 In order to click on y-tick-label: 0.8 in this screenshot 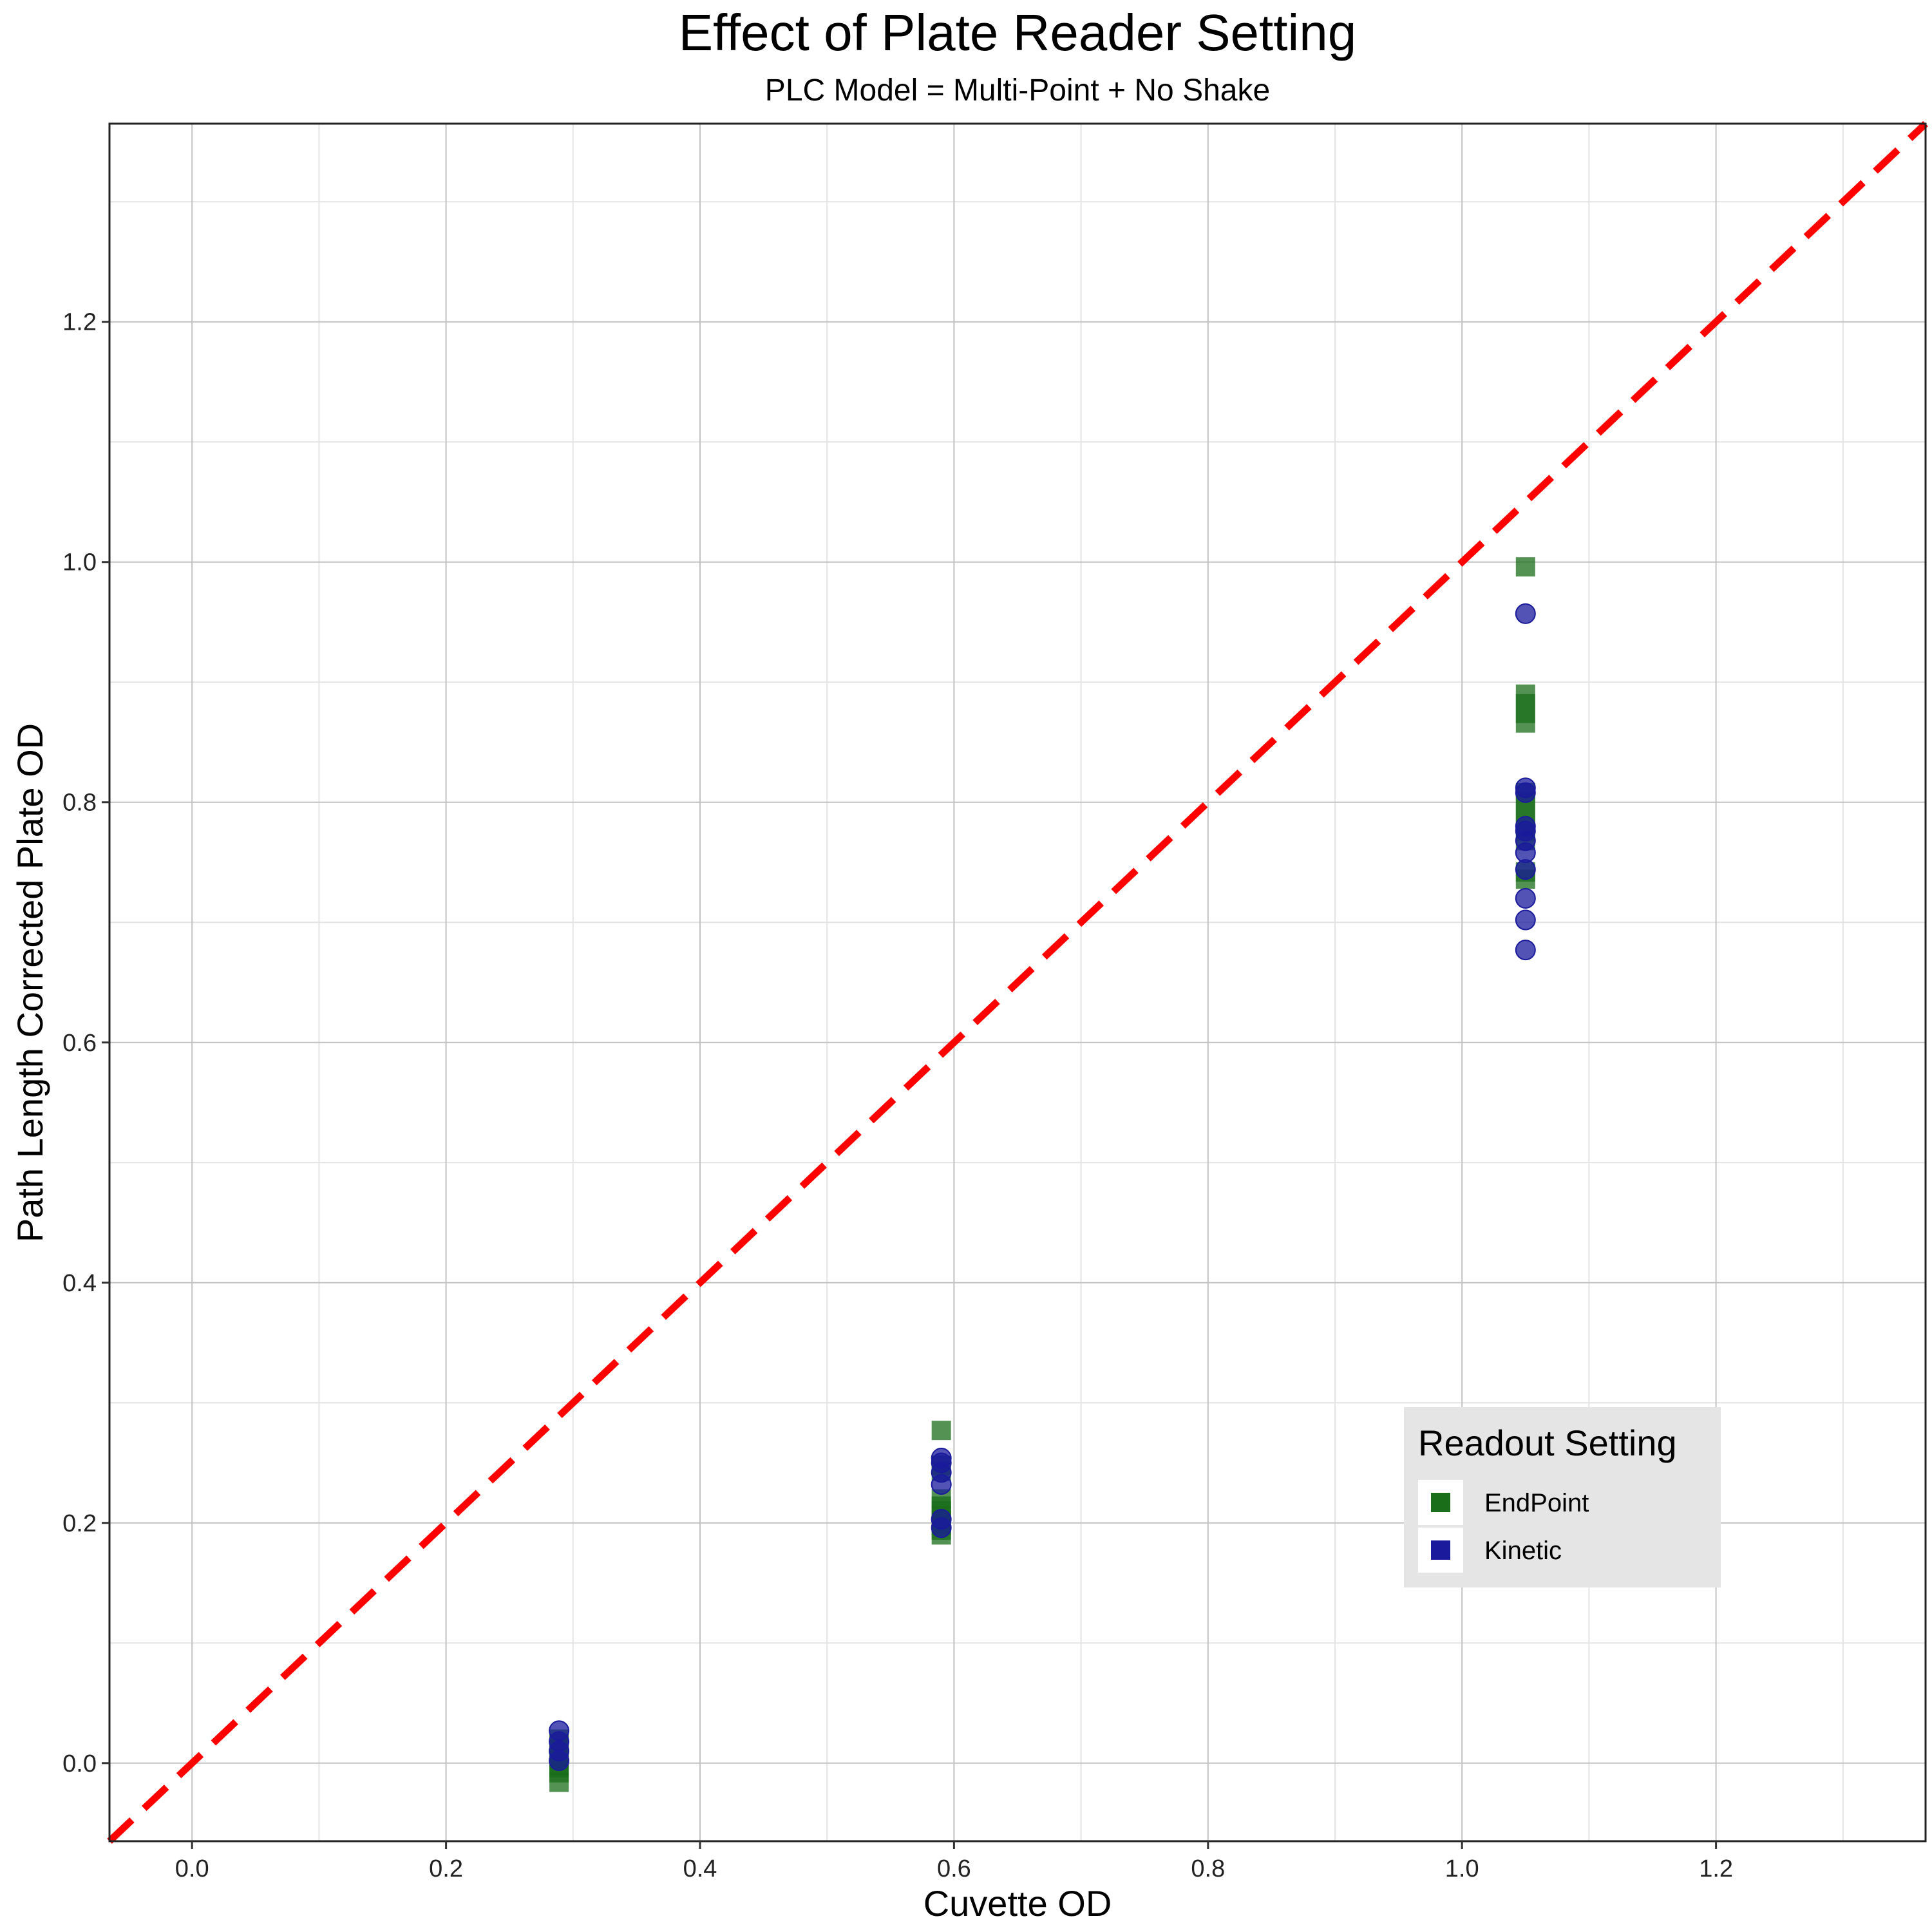, I will do `click(79, 804)`.